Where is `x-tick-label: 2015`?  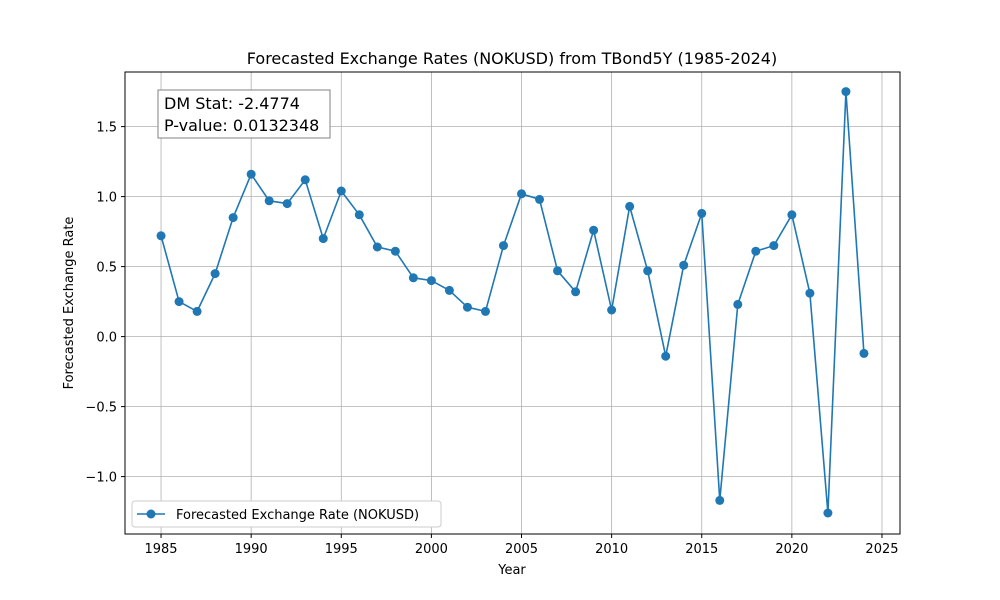
x-tick-label: 2015 is located at coordinates (701, 549).